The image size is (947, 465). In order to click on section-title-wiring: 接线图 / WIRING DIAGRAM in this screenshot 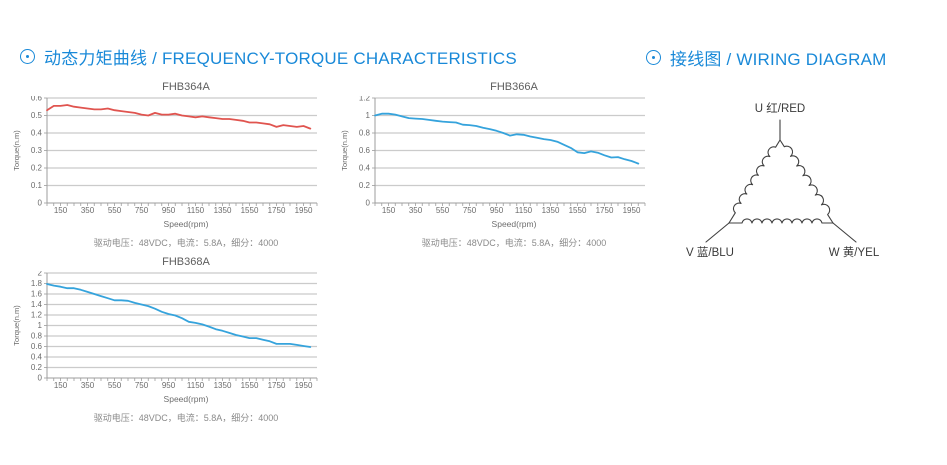, I will do `click(778, 59)`.